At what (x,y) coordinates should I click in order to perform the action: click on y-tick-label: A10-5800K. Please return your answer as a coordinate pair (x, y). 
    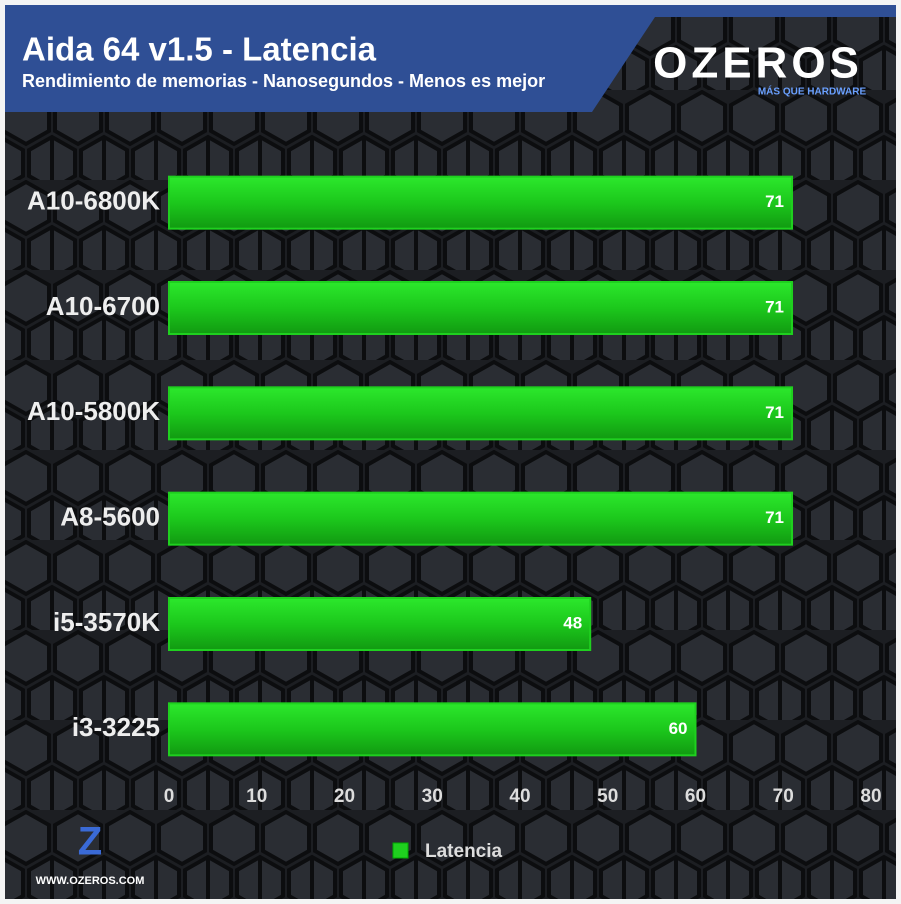
    Looking at the image, I should click on (93, 411).